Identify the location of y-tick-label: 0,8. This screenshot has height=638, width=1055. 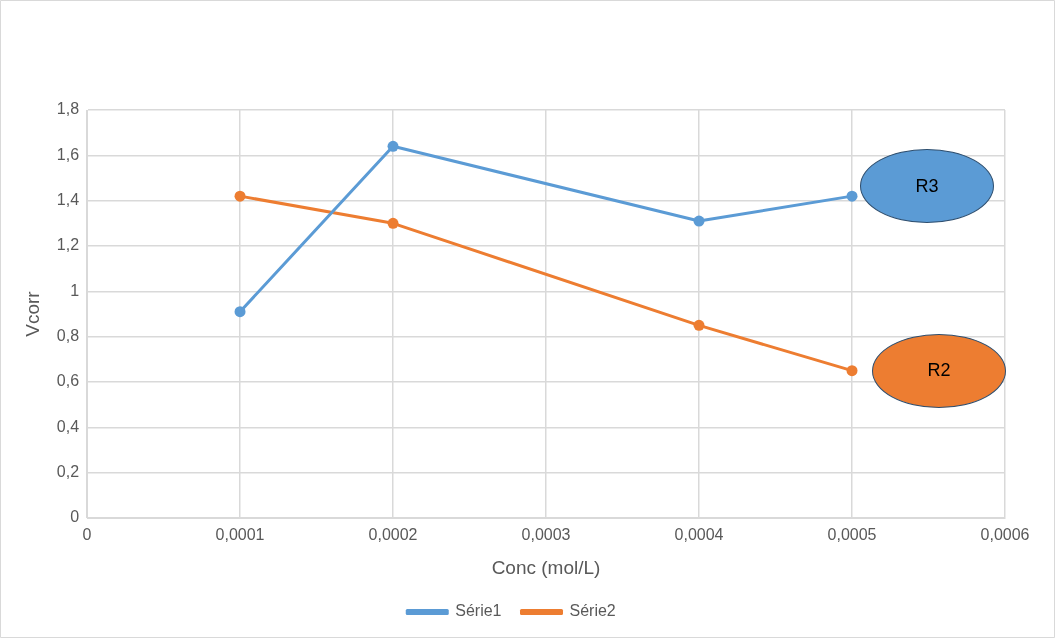
(68, 336).